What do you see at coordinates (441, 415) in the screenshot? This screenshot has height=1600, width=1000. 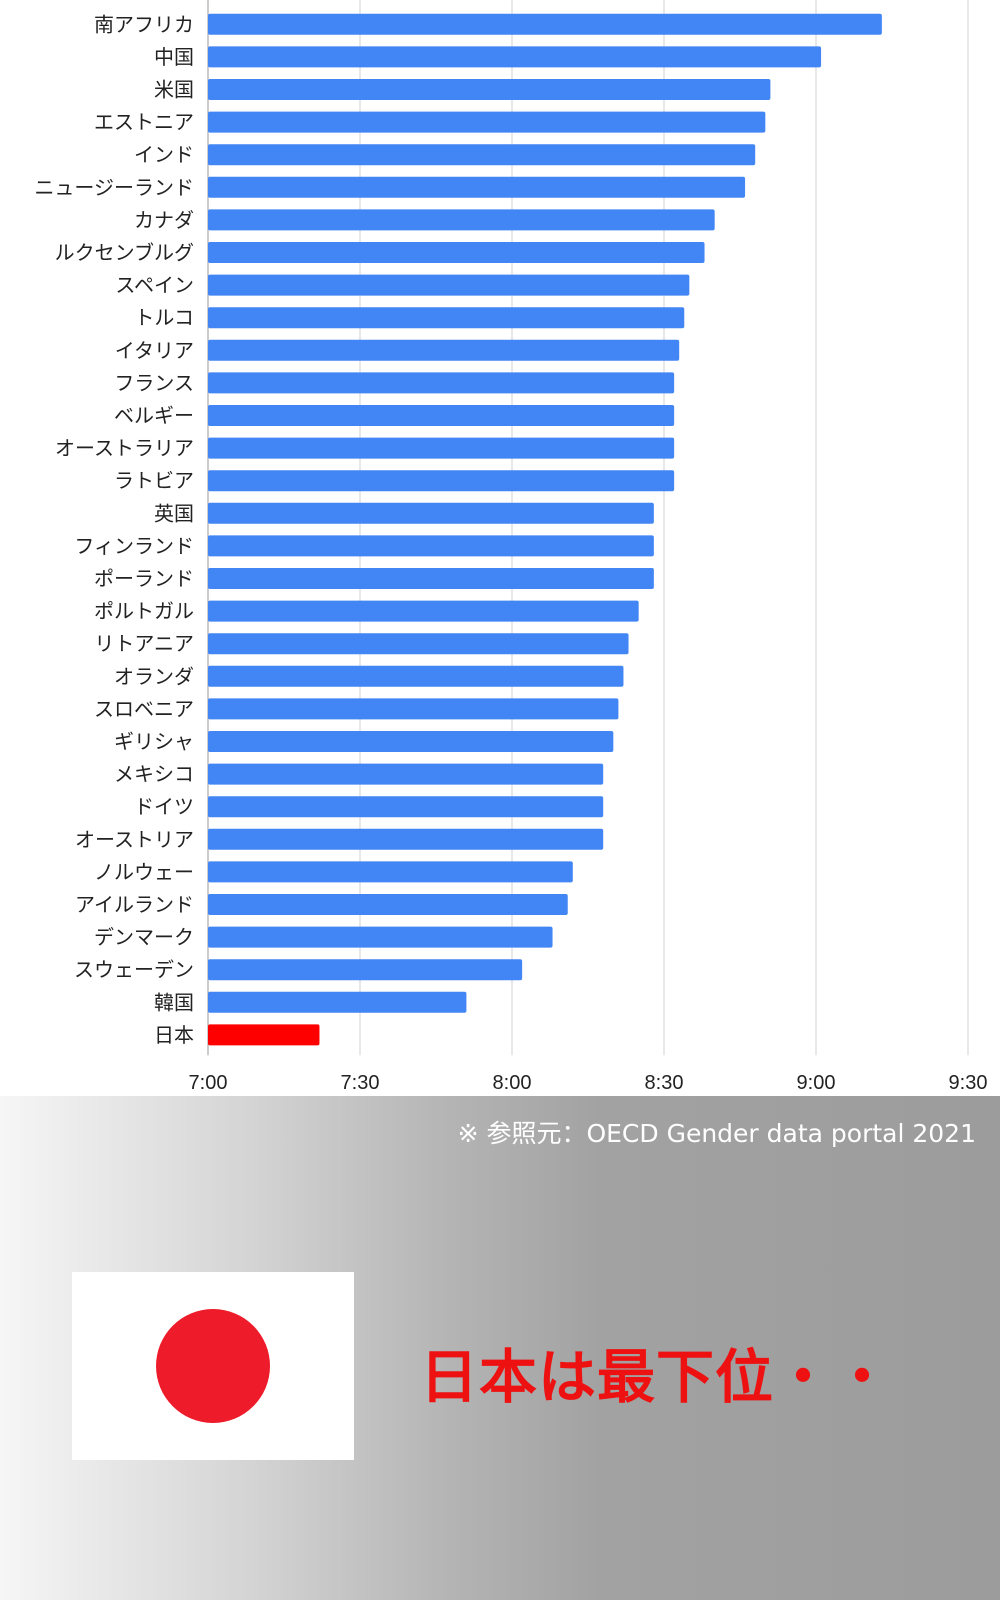 I see `bar-ベルギー` at bounding box center [441, 415].